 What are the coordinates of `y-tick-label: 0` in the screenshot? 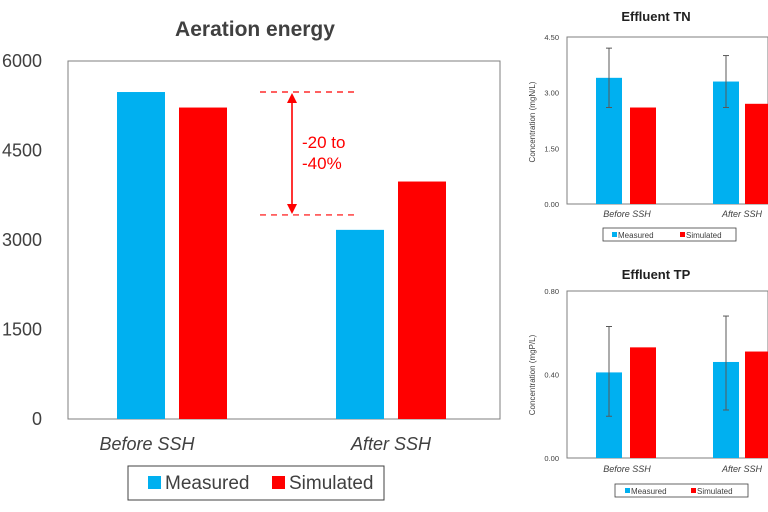 It's located at (37, 419).